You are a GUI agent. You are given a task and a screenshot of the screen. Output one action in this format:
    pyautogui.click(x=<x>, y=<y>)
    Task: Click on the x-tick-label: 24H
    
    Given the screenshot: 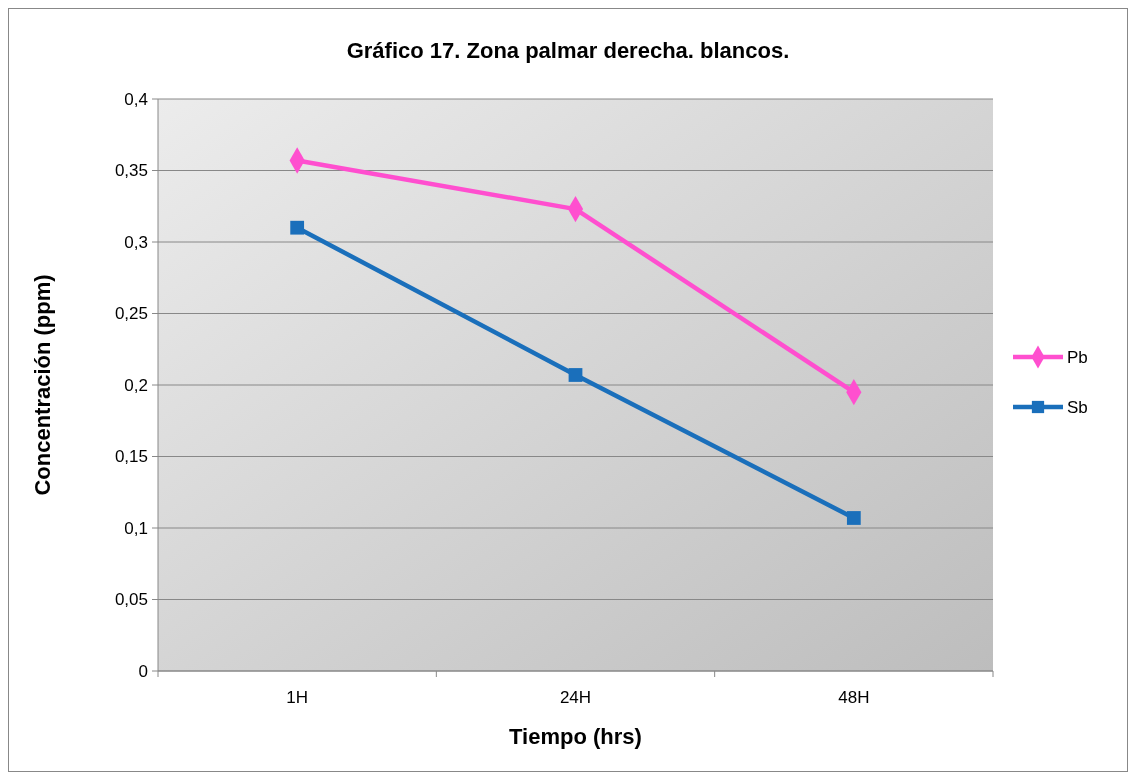 What is the action you would take?
    pyautogui.click(x=575, y=697)
    